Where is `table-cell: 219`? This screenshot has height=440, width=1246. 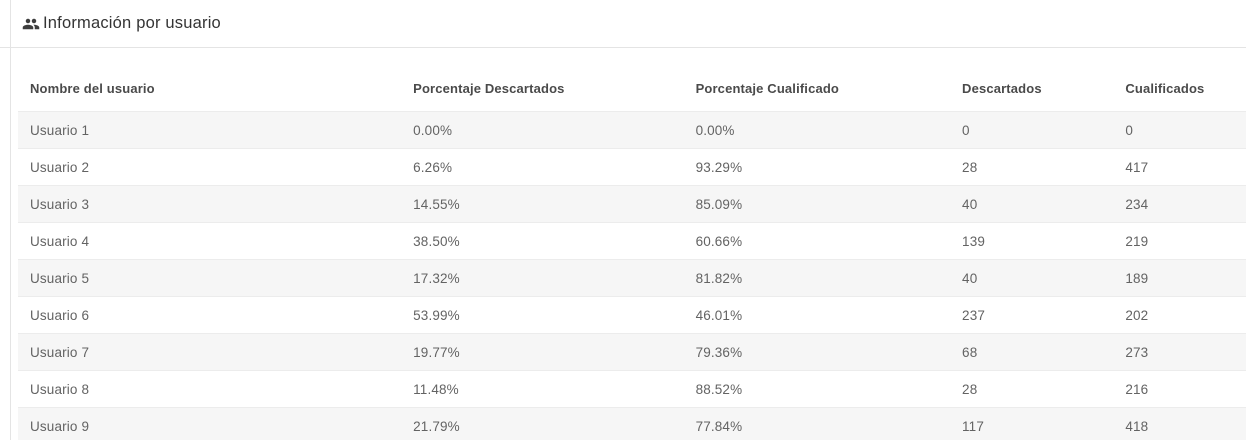 table-cell: 219 is located at coordinates (1137, 241).